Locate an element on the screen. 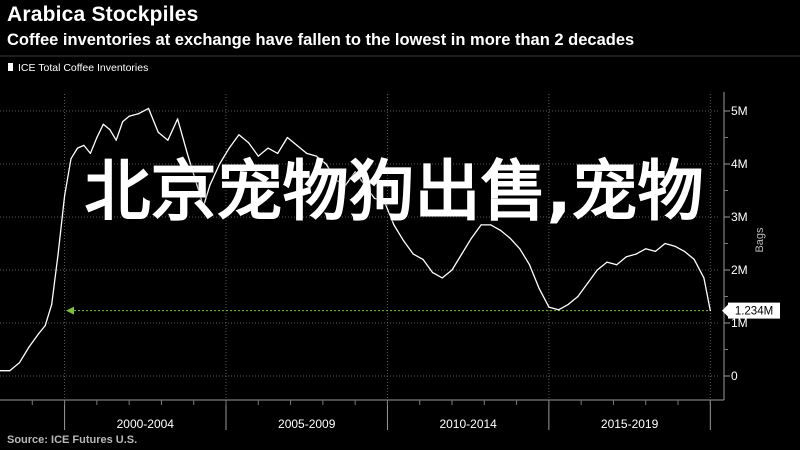 Image resolution: width=800 pixels, height=450 pixels. last-value-tag-pointer is located at coordinates (725, 310).